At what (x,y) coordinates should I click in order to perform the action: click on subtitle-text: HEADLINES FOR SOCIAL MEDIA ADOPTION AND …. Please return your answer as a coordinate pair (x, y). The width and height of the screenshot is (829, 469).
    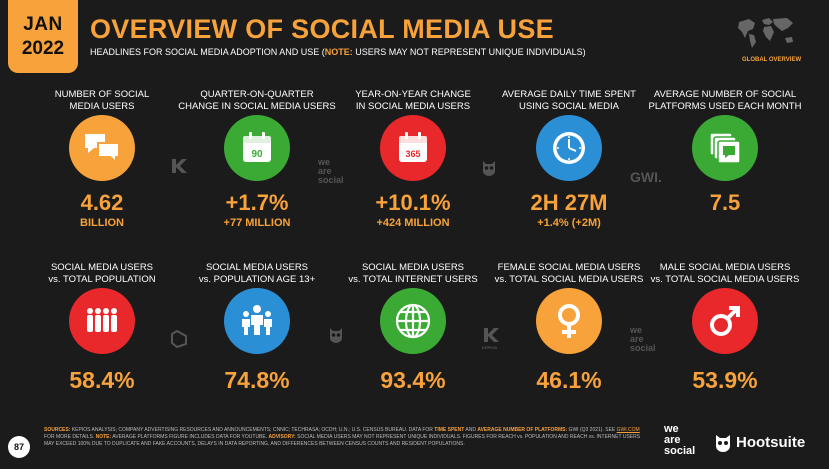
    Looking at the image, I should click on (207, 52).